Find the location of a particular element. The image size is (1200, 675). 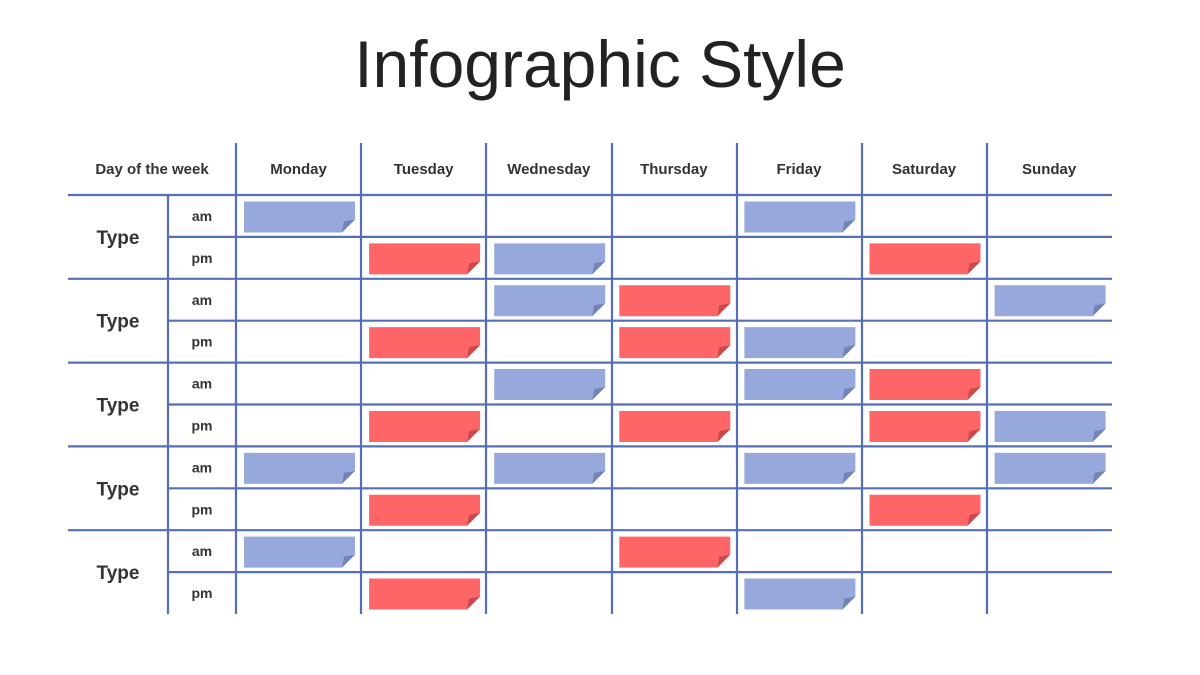

page-title: Infographic Style is located at coordinates (600, 64).